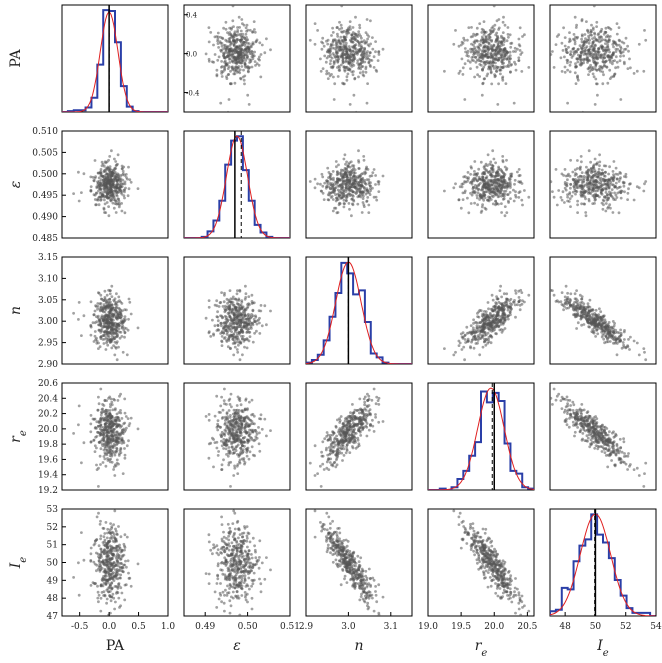 Image resolution: width=662 pixels, height=663 pixels. Describe the element at coordinates (603, 310) in the screenshot. I see `panel-n-vs-ie` at that location.